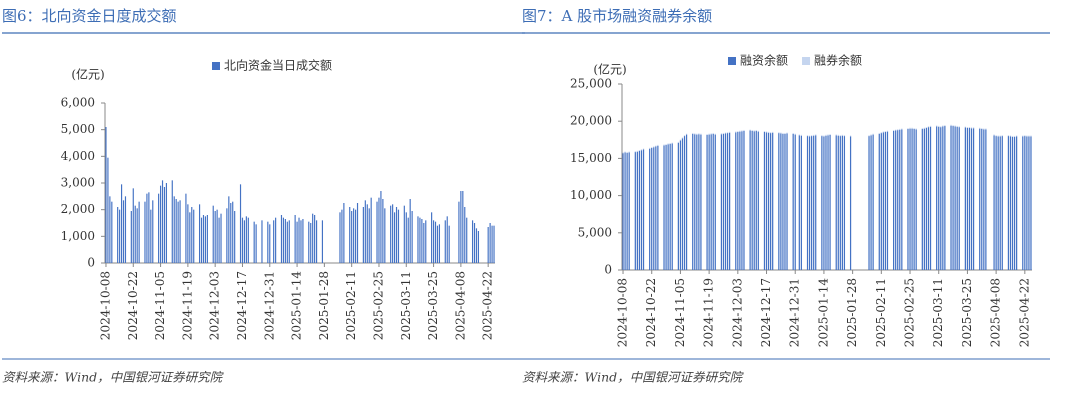 This screenshot has height=402, width=1080. I want to click on y-tick-label: 0, so click(608, 270).